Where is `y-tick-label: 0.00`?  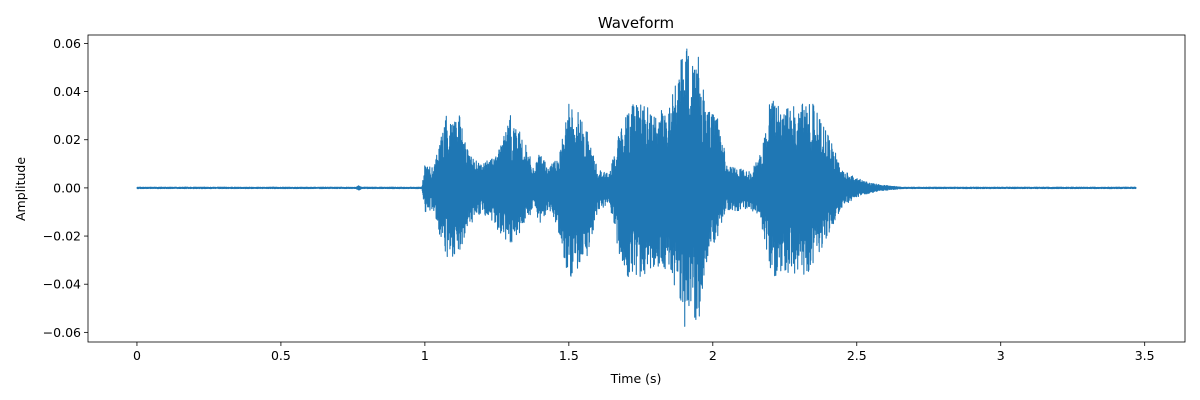 y-tick-label: 0.00 is located at coordinates (67, 187).